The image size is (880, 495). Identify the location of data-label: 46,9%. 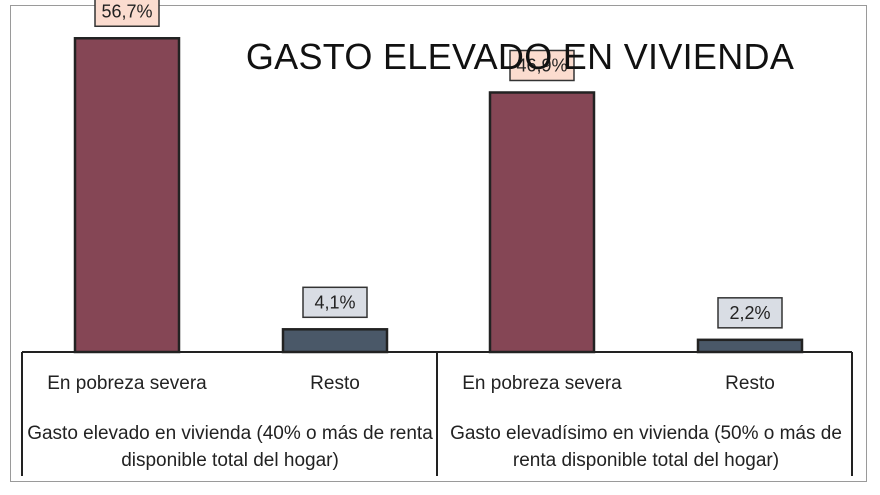
(541, 65).